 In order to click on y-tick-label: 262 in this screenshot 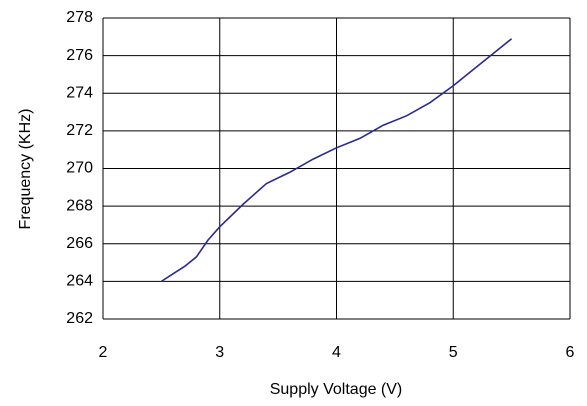, I will do `click(79, 318)`.